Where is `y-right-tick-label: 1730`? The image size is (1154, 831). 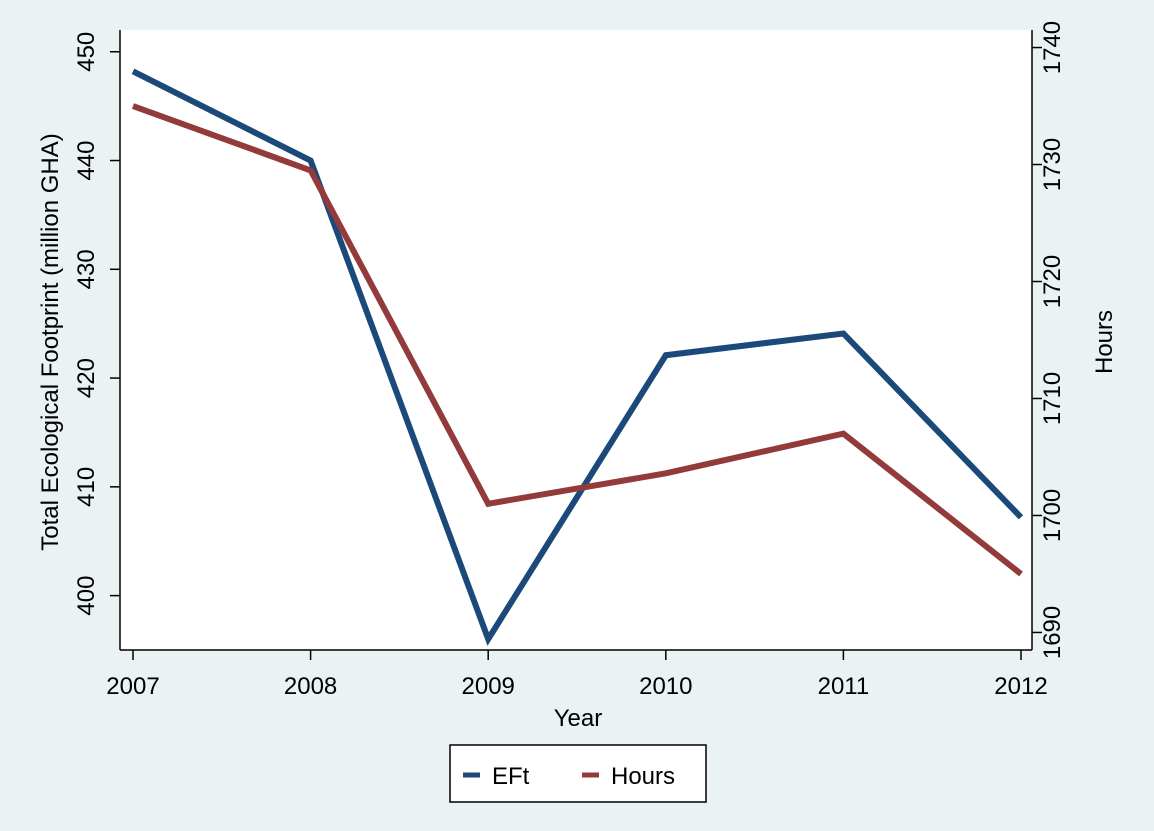
y-right-tick-label: 1730 is located at coordinates (1052, 164).